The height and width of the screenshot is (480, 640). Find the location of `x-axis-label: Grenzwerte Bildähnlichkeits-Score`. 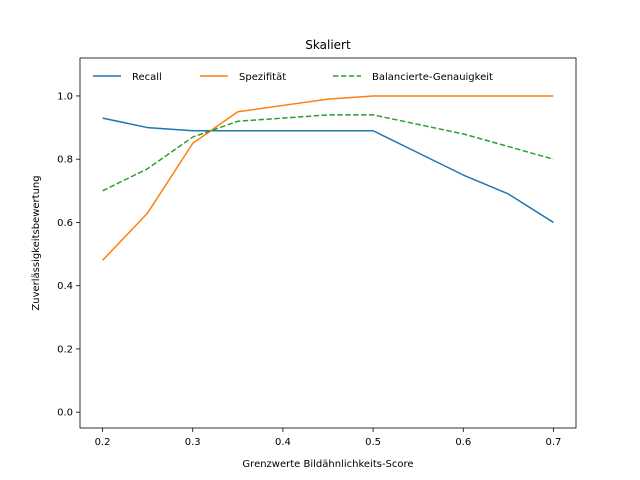

x-axis-label: Grenzwerte Bildähnlichkeits-Score is located at coordinates (327, 464).